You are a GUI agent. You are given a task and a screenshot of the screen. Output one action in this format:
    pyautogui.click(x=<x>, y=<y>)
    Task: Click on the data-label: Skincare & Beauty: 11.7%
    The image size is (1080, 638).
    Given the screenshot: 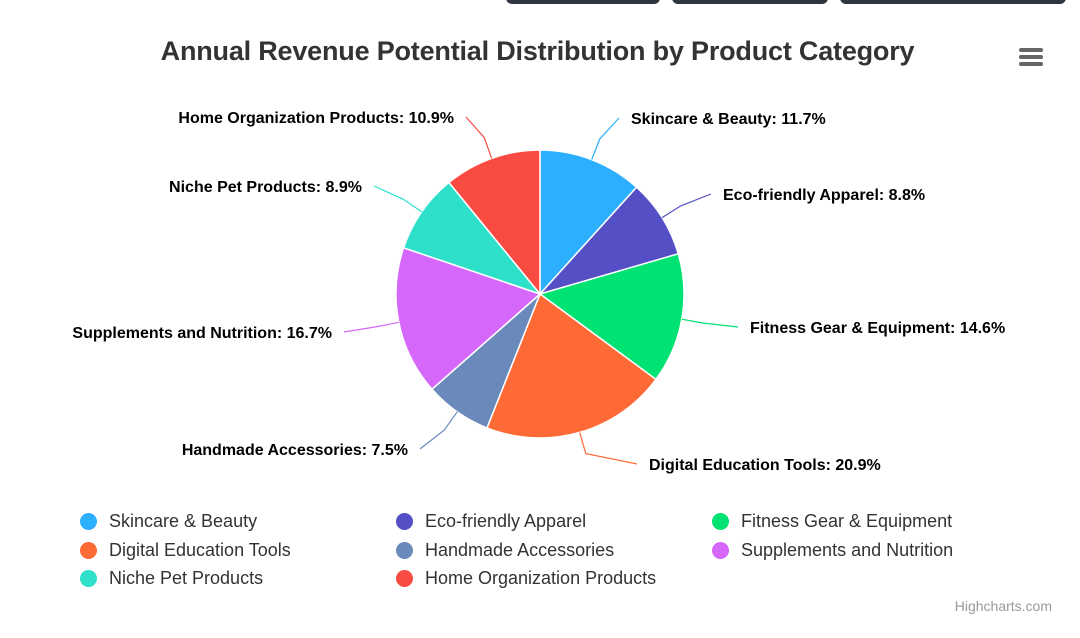 What is the action you would take?
    pyautogui.click(x=728, y=119)
    